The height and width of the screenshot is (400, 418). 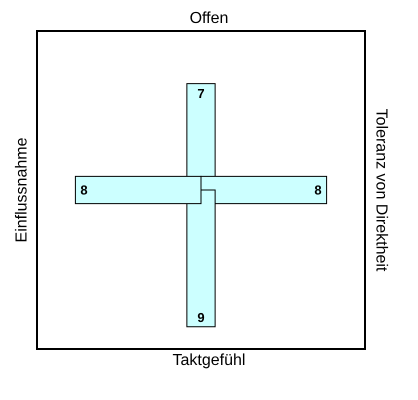 What do you see at coordinates (209, 361) in the screenshot?
I see `category-label: Taktgefühl` at bounding box center [209, 361].